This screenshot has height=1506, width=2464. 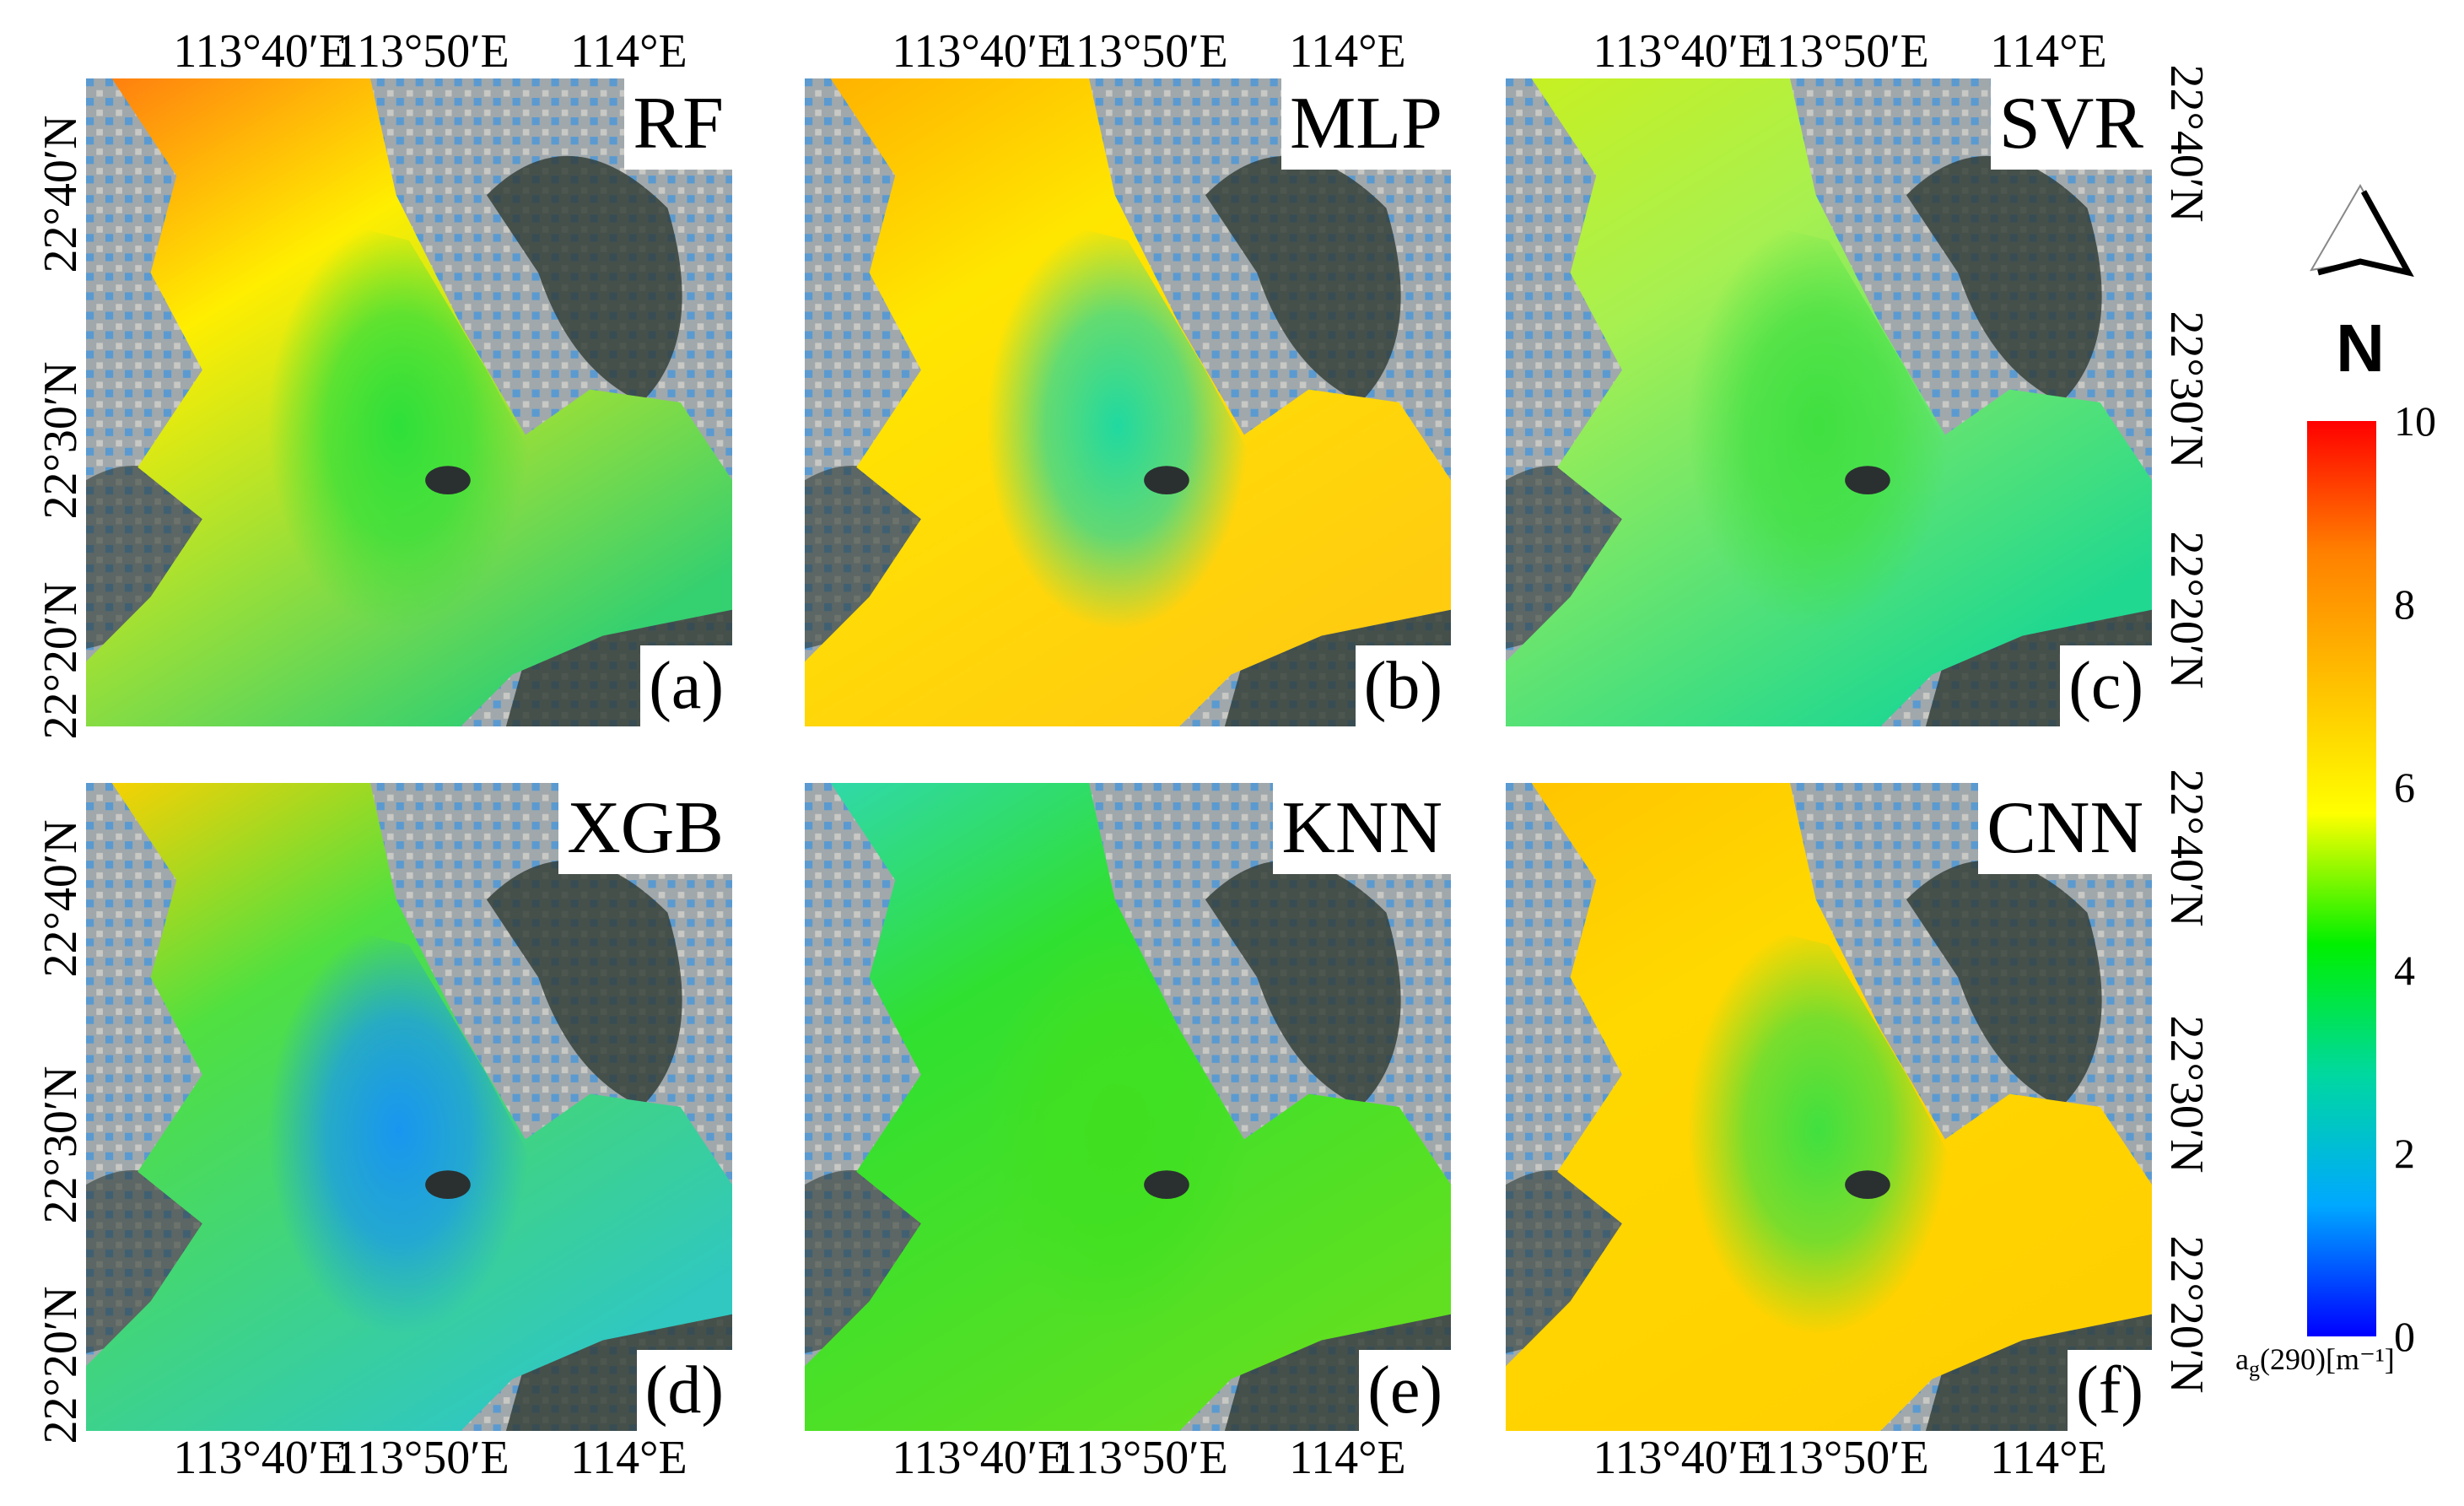 I want to click on map-panel-xgb: XGB (d), so click(x=409, y=1107).